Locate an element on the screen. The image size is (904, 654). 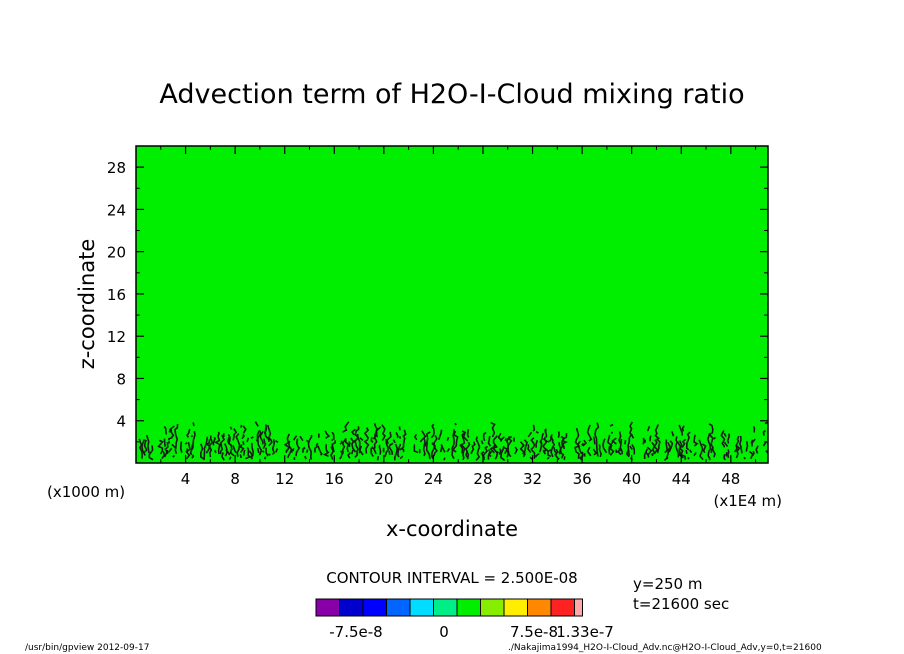
y-tick-label: 16 is located at coordinates (116, 295).